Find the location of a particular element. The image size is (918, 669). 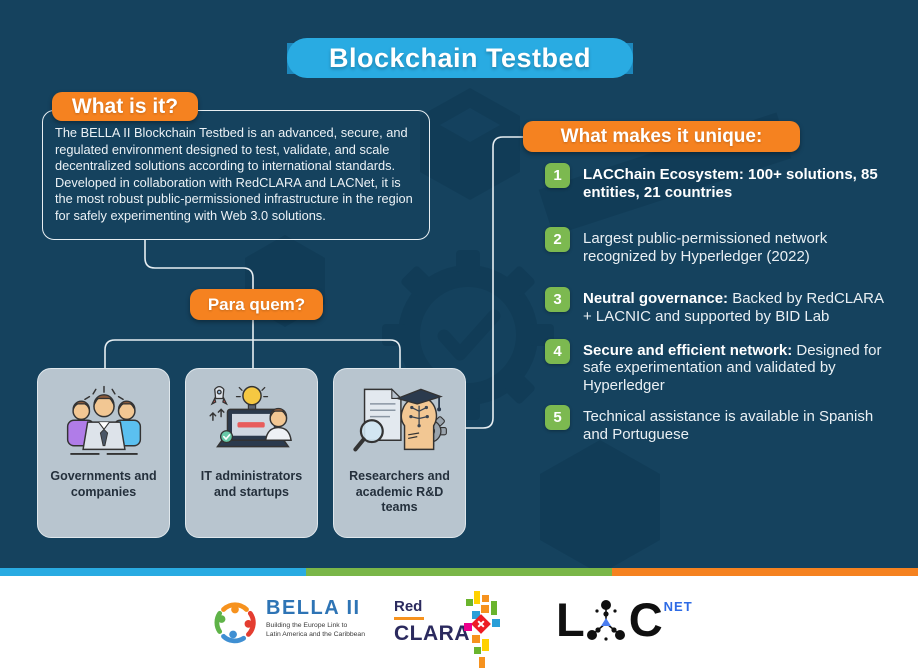

card-it-admins: IT administrators and startups is located at coordinates (251, 453).